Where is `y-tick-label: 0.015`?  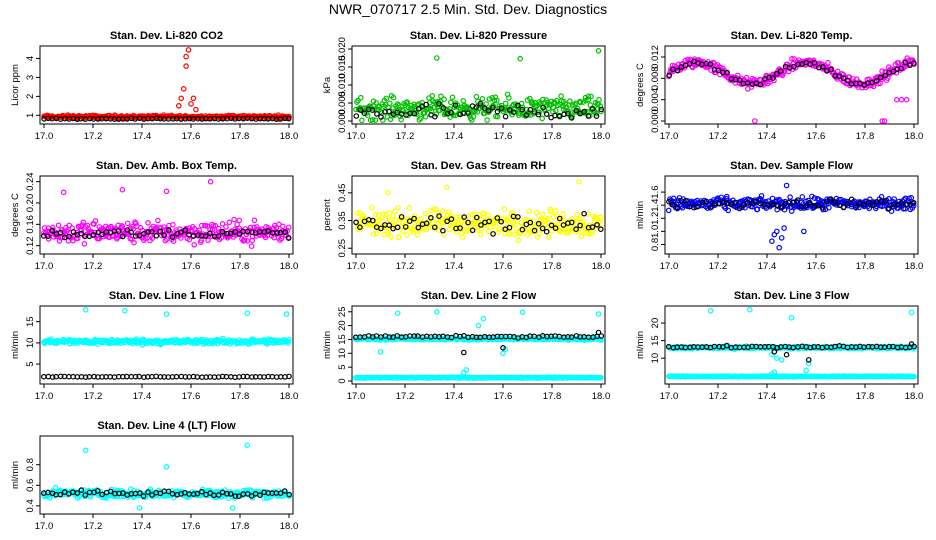 y-tick-label: 0.015 is located at coordinates (342, 67).